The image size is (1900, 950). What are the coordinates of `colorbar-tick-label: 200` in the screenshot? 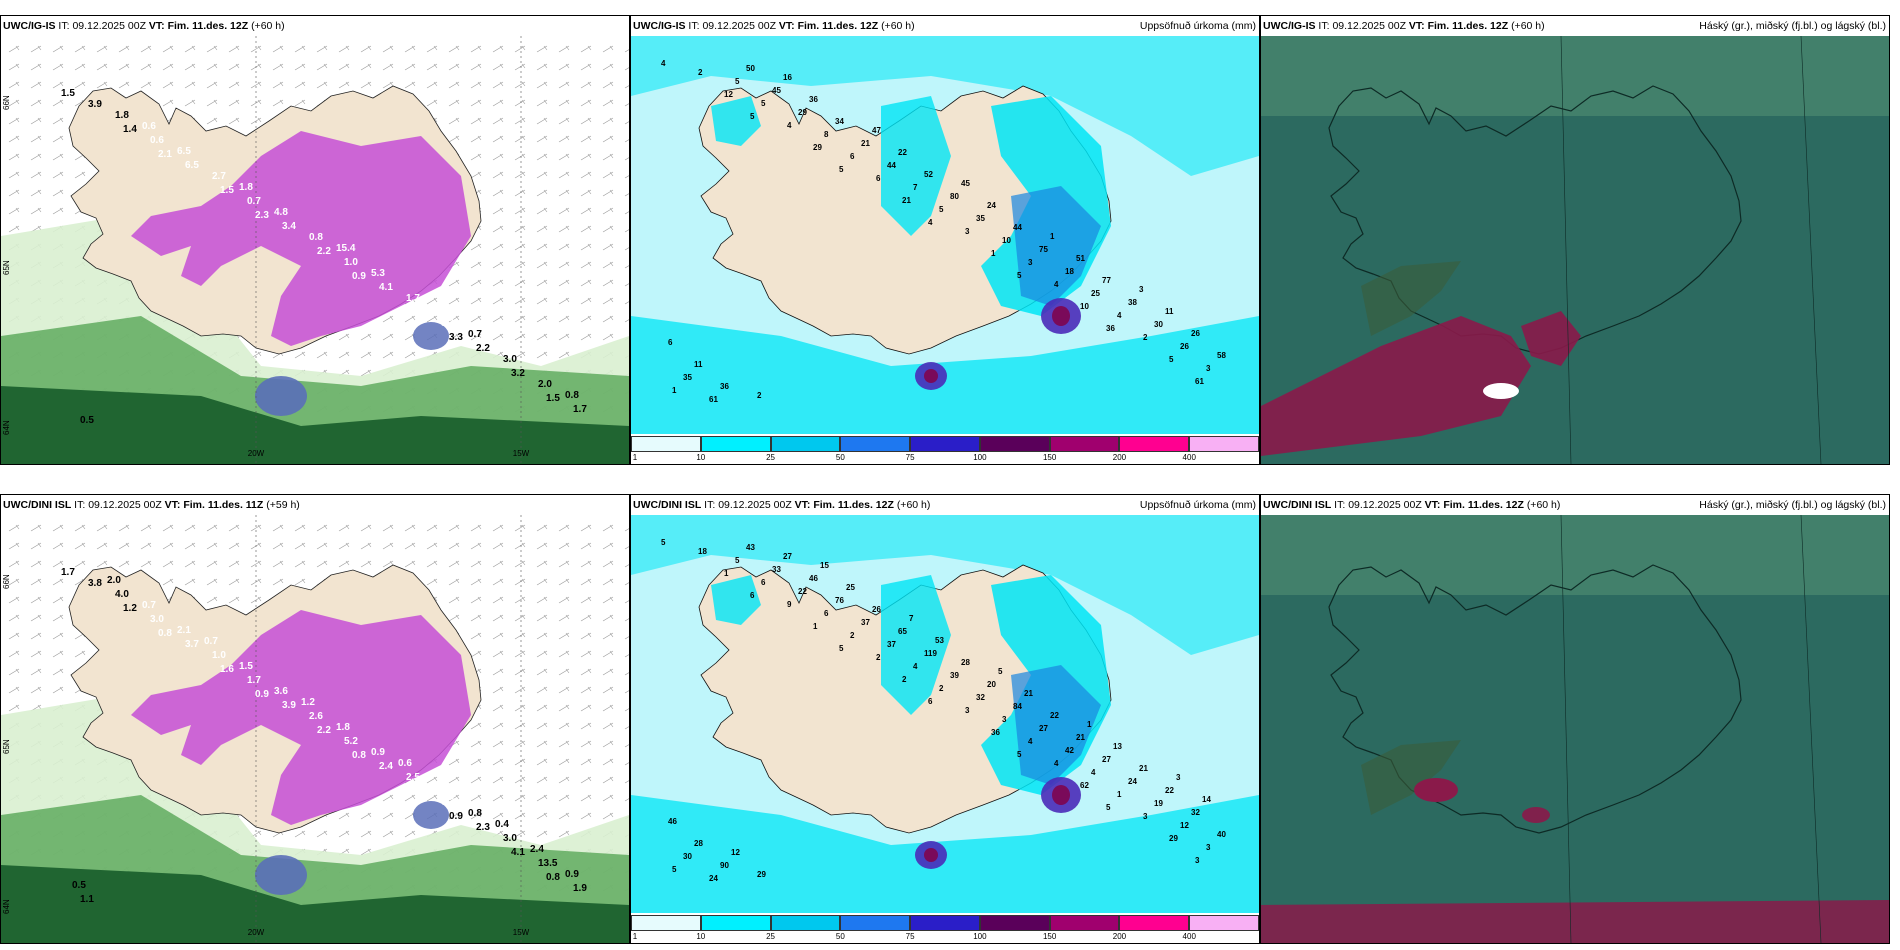 It's located at (1119, 936).